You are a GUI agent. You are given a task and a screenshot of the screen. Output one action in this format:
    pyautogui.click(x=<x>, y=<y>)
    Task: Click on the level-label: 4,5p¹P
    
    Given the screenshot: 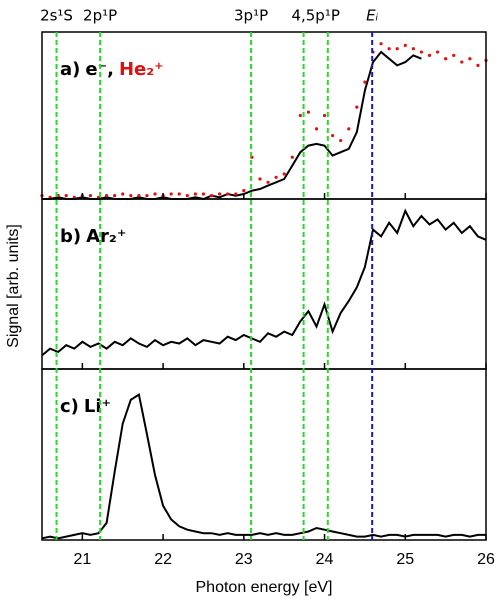 What is the action you would take?
    pyautogui.click(x=315, y=16)
    